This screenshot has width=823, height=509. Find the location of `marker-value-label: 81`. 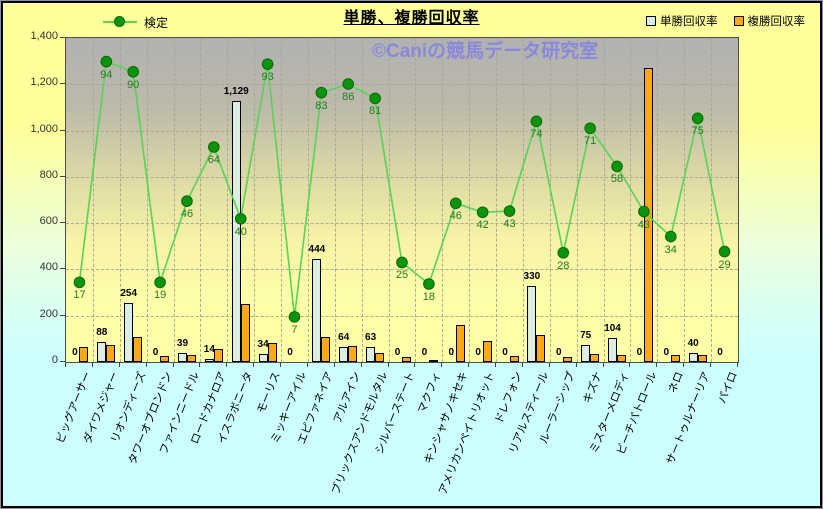

marker-value-label: 81 is located at coordinates (375, 111).